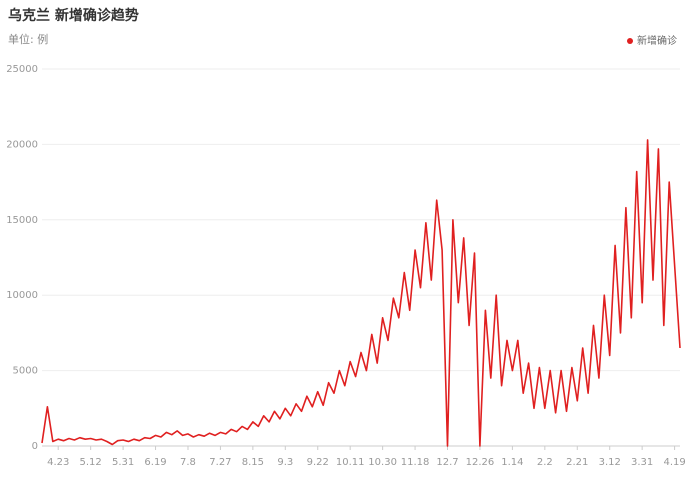 This screenshot has height=497, width=700. I want to click on legend-label: 新增确诊, so click(657, 40).